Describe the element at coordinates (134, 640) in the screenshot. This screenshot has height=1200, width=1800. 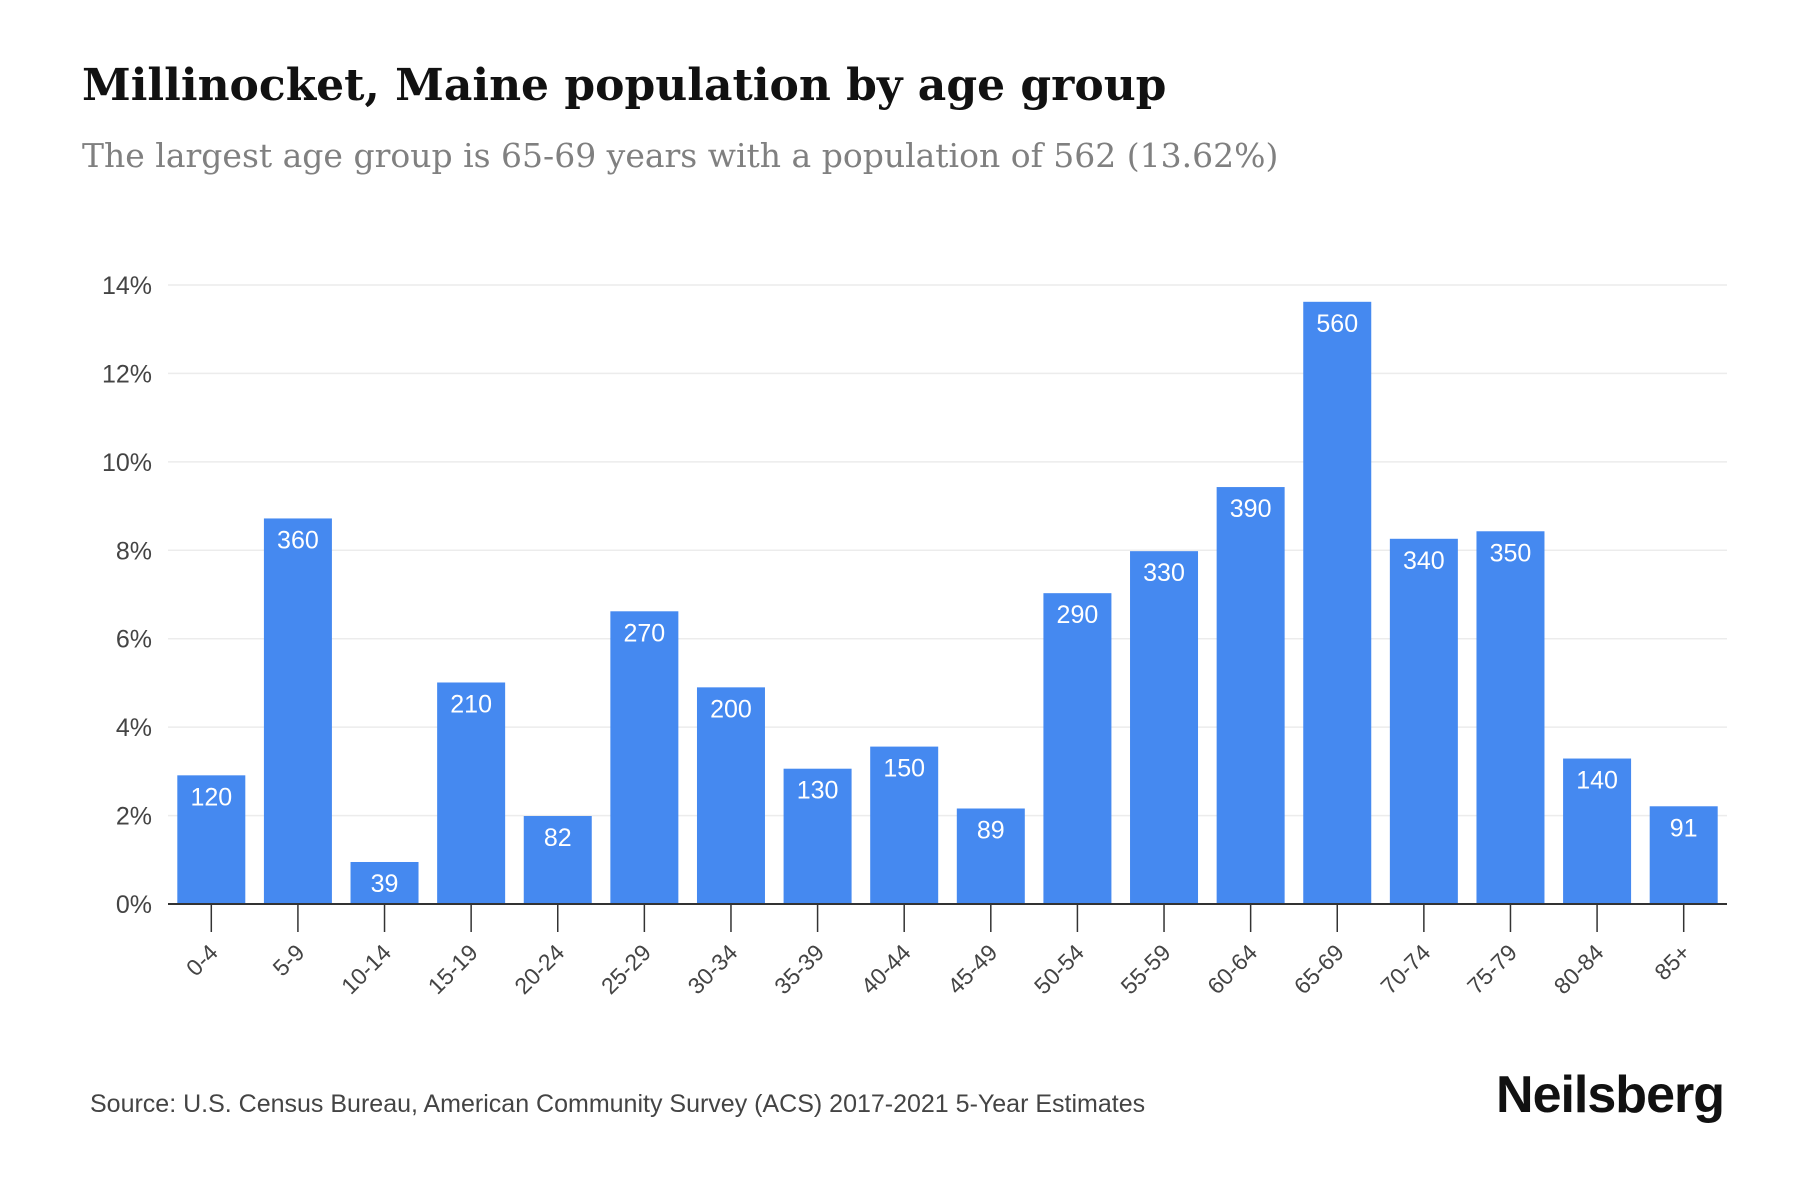
I see `y-tick-label: 6%` at that location.